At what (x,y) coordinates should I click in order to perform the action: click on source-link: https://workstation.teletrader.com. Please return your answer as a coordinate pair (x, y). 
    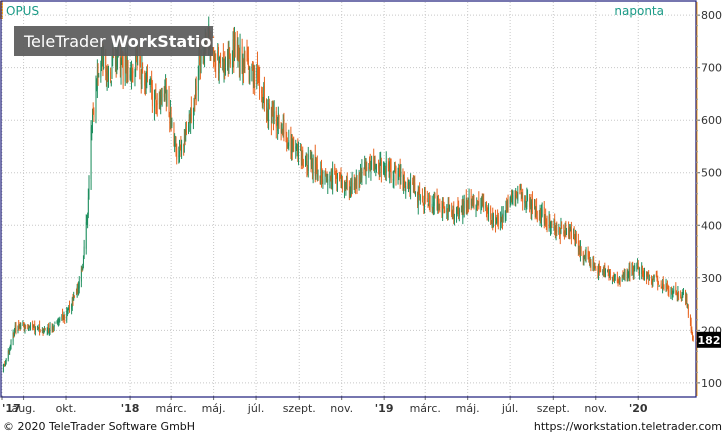
    Looking at the image, I should click on (628, 426).